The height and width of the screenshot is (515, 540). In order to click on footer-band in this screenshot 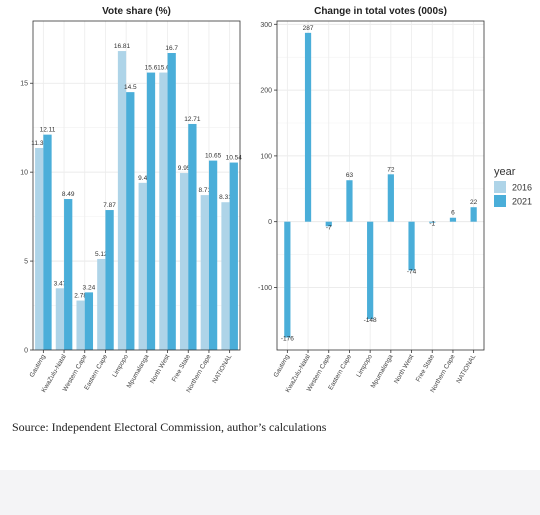, I will do `click(270, 492)`.